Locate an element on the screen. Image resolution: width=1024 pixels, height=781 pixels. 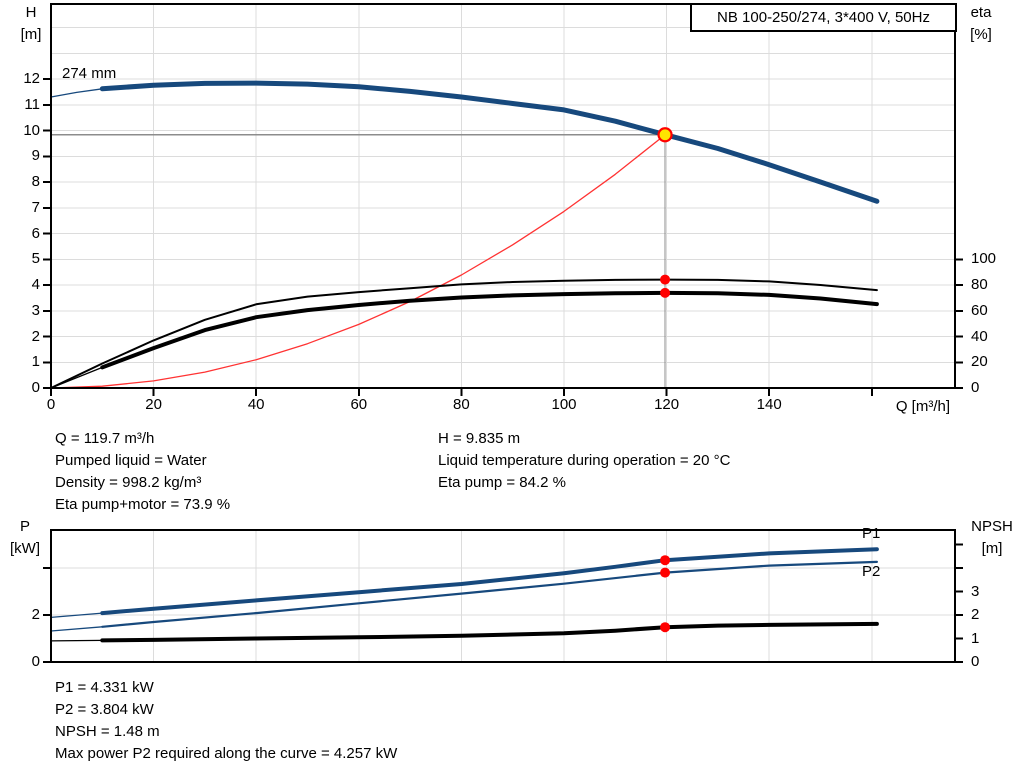
p1-point is located at coordinates (665, 560).